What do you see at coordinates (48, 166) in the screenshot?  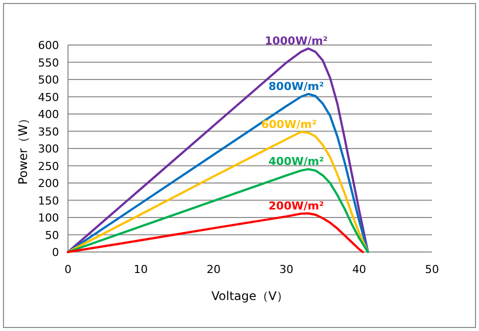 I see `y-tick-label: 250` at bounding box center [48, 166].